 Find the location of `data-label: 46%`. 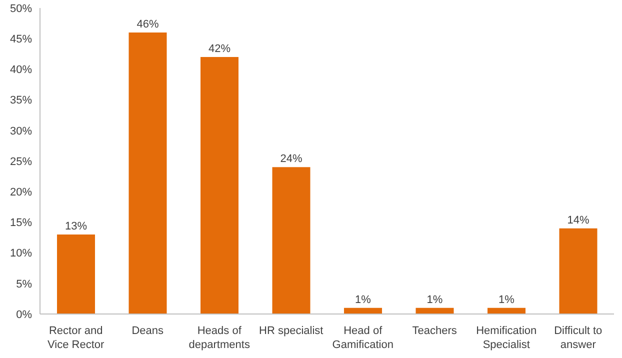

data-label: 46% is located at coordinates (147, 24).